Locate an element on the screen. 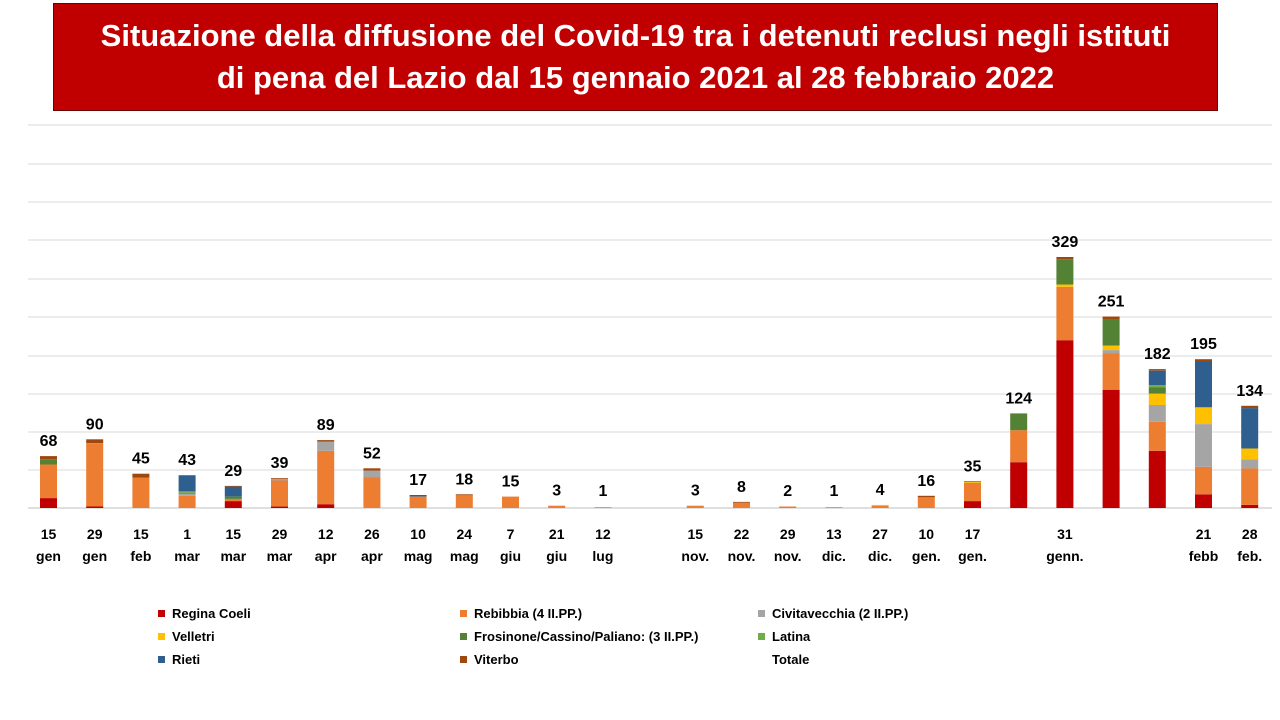 The width and height of the screenshot is (1280, 720). data-label-total: 35 is located at coordinates (973, 466).